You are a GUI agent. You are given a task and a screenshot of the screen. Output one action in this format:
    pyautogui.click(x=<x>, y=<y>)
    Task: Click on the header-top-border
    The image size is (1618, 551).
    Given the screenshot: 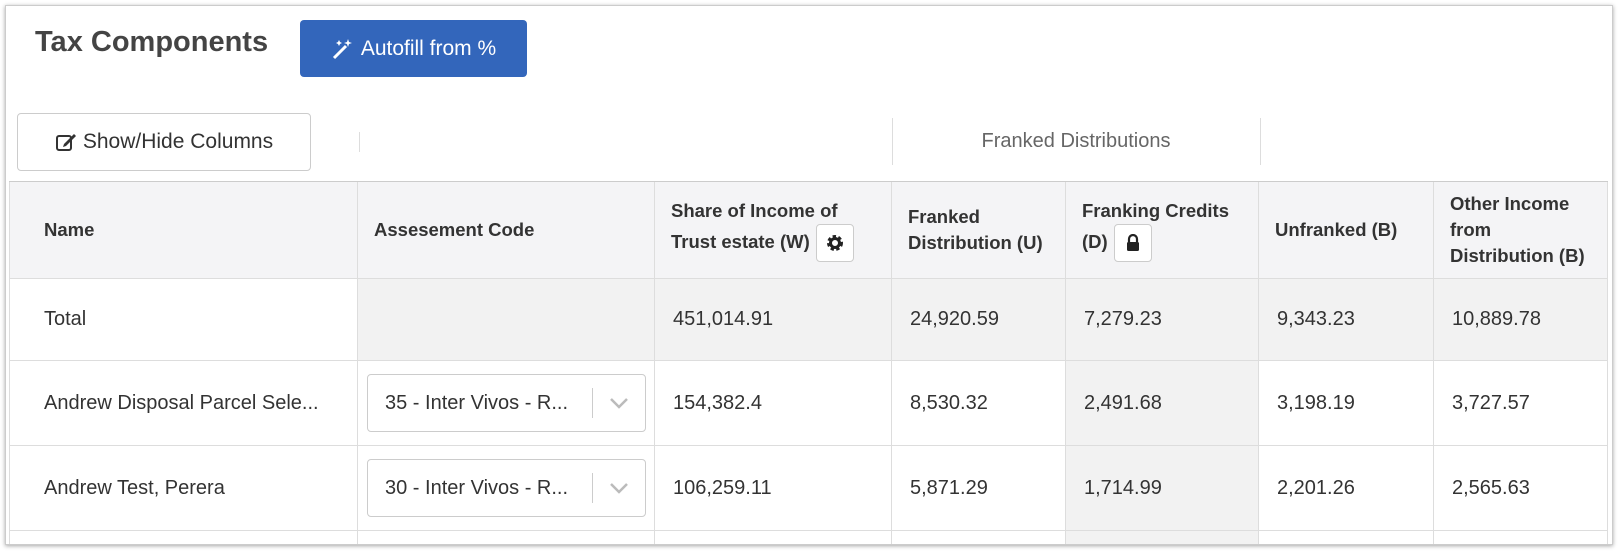 What is the action you would take?
    pyautogui.click(x=808, y=181)
    